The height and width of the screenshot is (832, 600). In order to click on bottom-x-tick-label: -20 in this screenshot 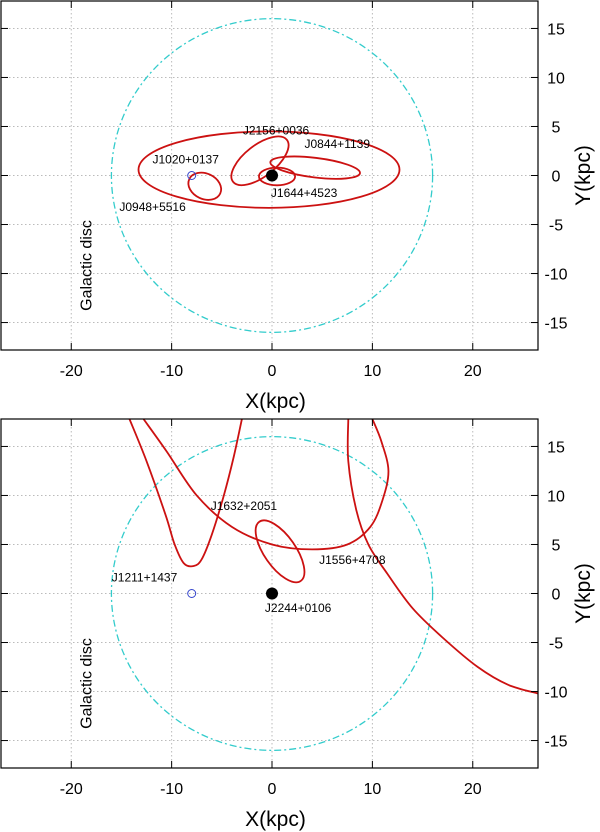, I will do `click(71, 789)`.